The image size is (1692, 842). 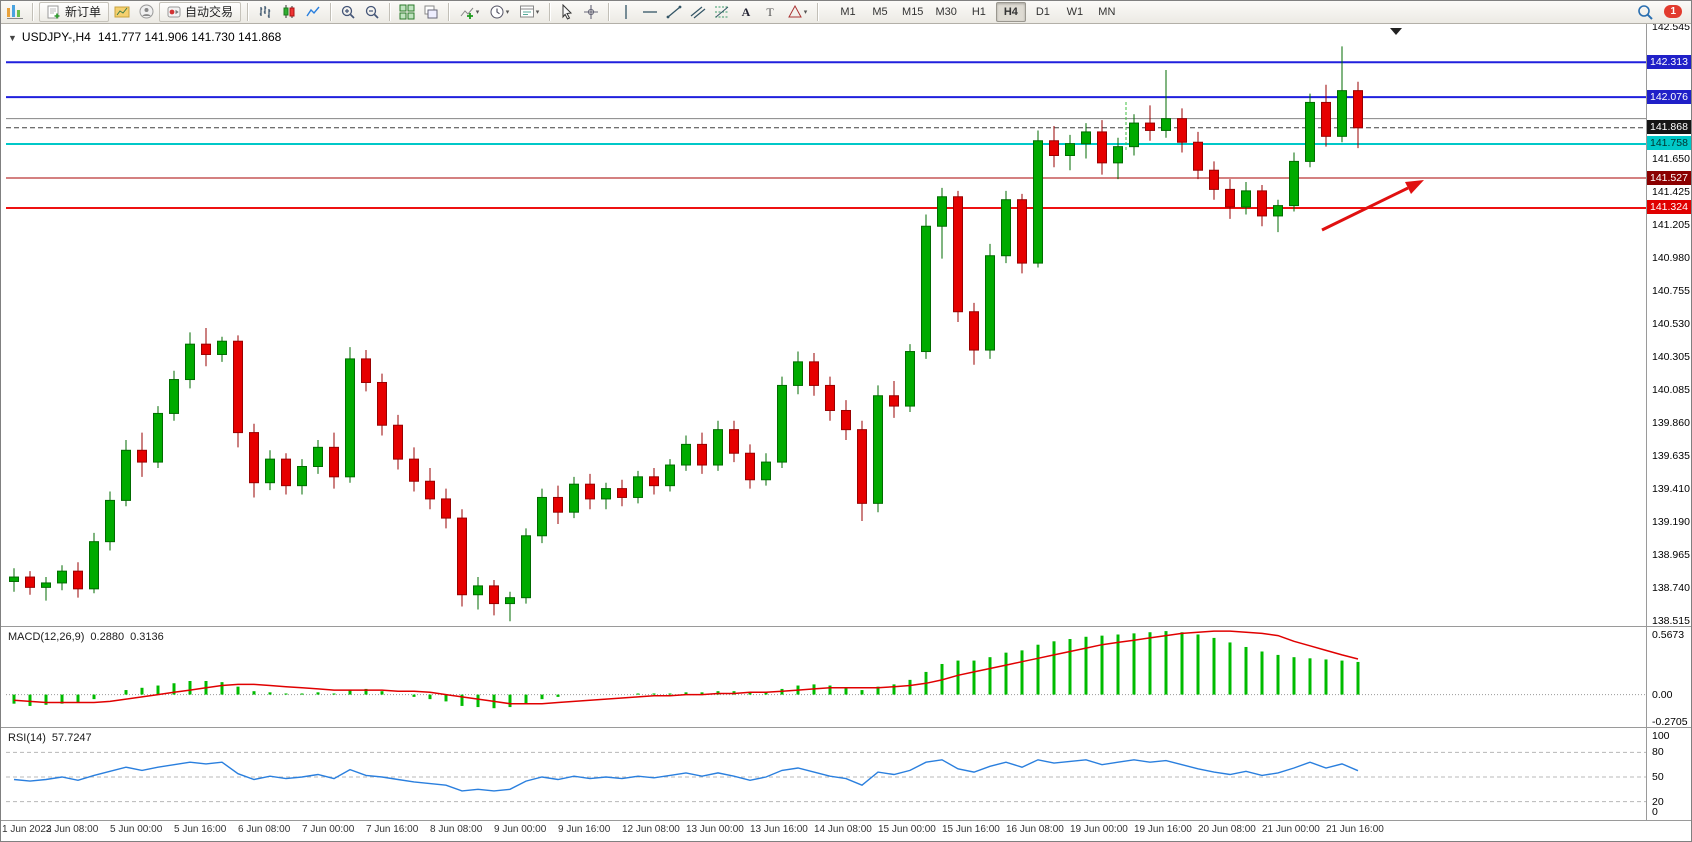 What do you see at coordinates (913, 11) in the screenshot?
I see `timeframe-m15: M15` at bounding box center [913, 11].